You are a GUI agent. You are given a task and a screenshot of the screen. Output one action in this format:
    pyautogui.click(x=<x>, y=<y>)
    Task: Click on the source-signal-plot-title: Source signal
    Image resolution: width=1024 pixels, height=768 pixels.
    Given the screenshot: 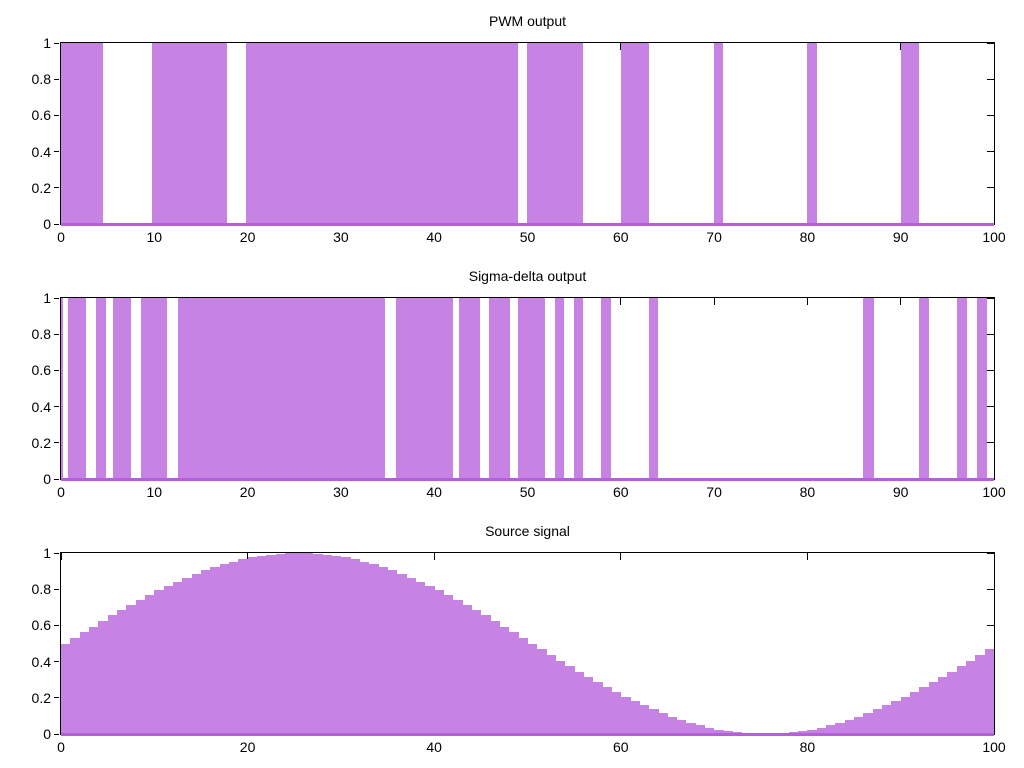 What is the action you would take?
    pyautogui.click(x=527, y=531)
    